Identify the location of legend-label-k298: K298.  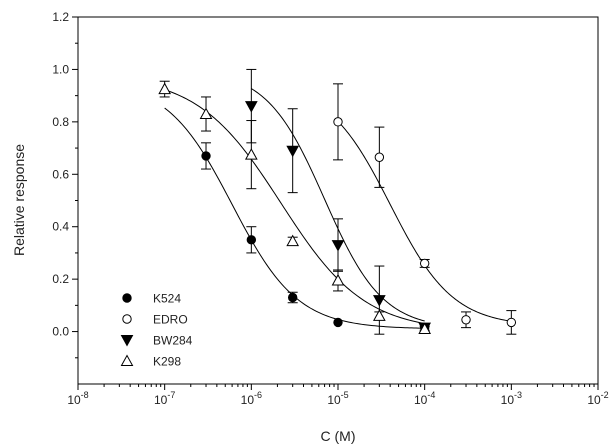
(167, 362).